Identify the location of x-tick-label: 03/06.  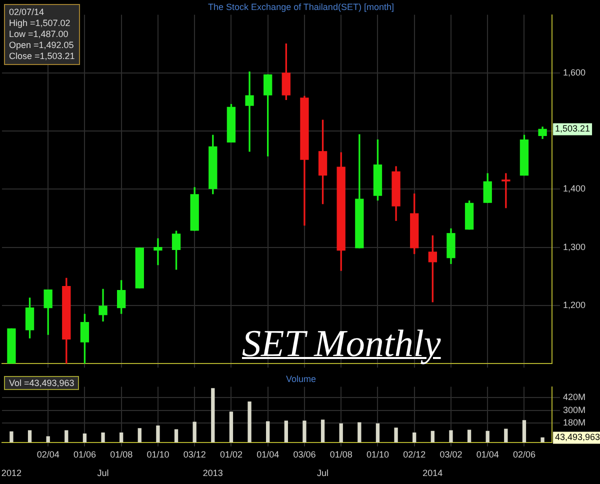
(304, 454).